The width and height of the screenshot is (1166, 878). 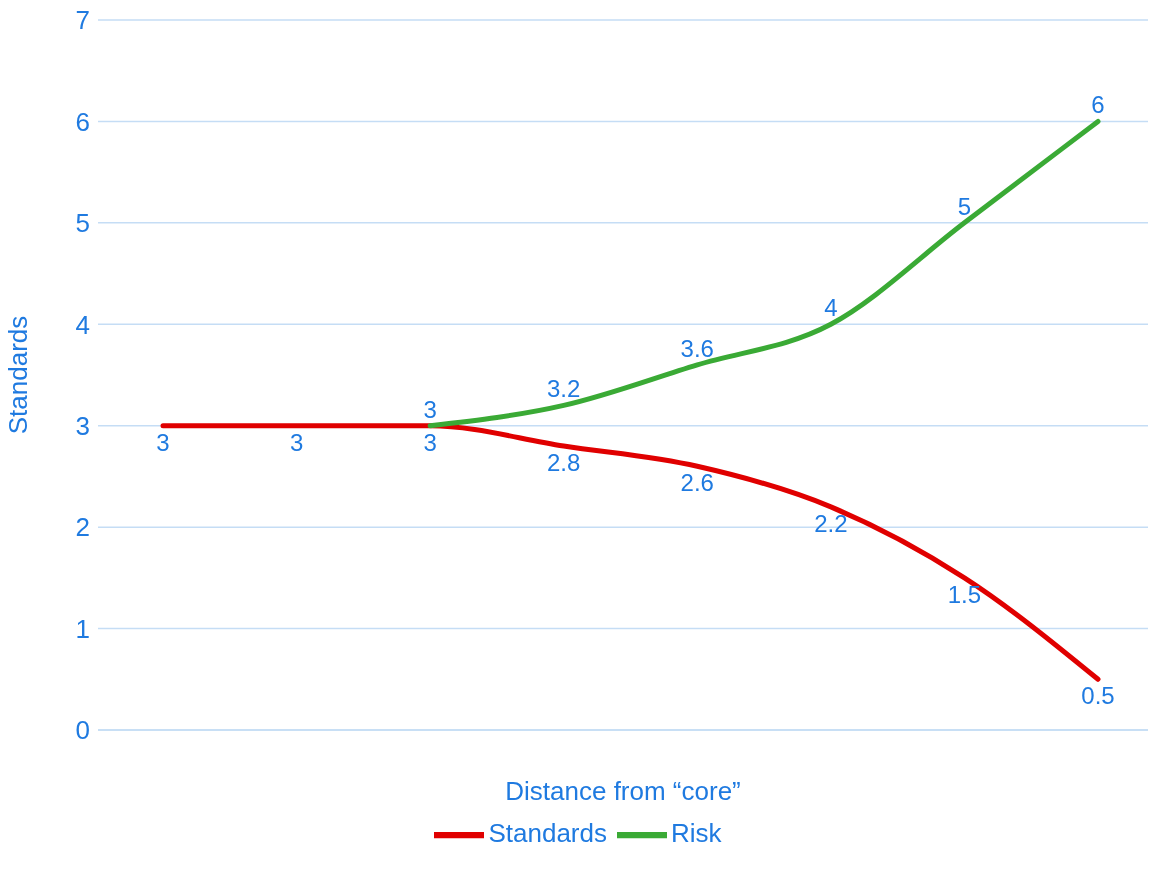 What do you see at coordinates (697, 348) in the screenshot?
I see `data-label: 3.6` at bounding box center [697, 348].